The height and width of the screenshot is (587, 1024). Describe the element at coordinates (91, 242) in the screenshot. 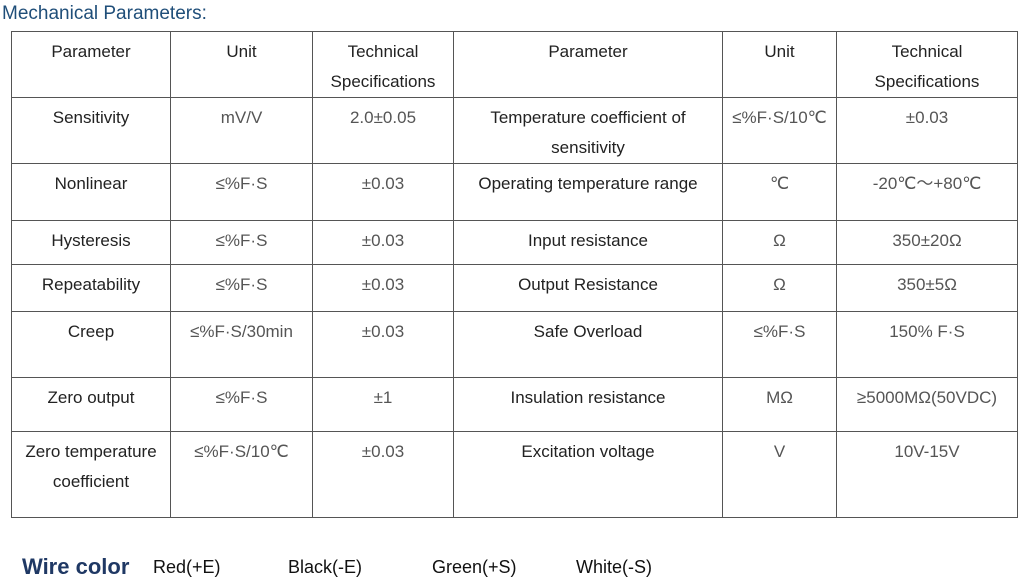

I see `table-cell: Hysteresis` at that location.